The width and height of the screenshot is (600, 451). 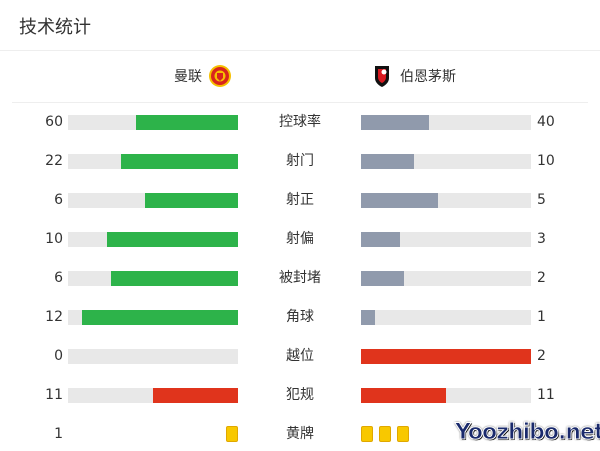 I want to click on stat-label: 射门, so click(x=300, y=161).